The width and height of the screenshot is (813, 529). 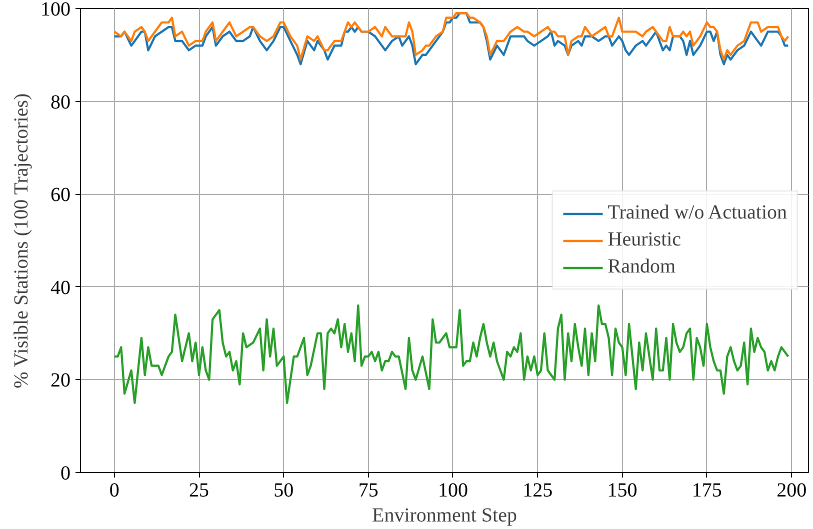 What do you see at coordinates (65, 473) in the screenshot?
I see `y-tick-label: 0` at bounding box center [65, 473].